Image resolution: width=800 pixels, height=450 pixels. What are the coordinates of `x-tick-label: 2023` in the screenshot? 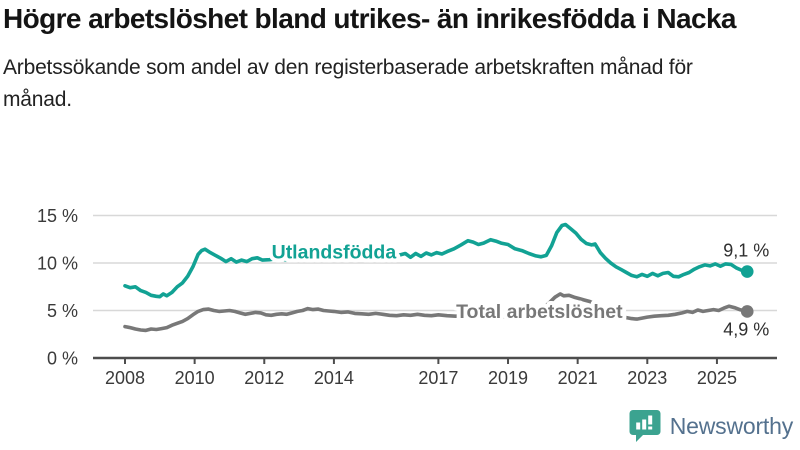 It's located at (647, 378).